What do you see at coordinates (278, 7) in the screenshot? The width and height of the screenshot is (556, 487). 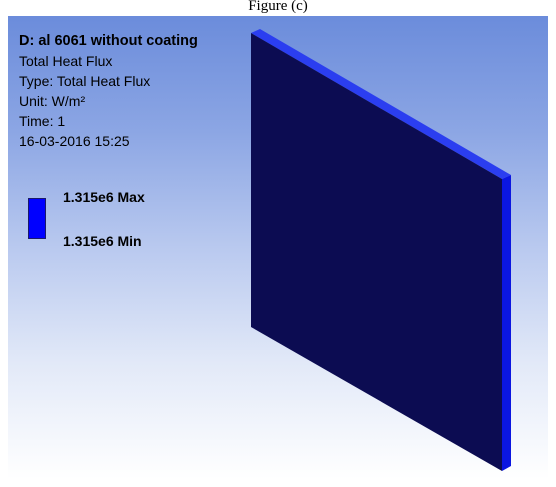 I see `figure-caption: Figure (c)` at bounding box center [278, 7].